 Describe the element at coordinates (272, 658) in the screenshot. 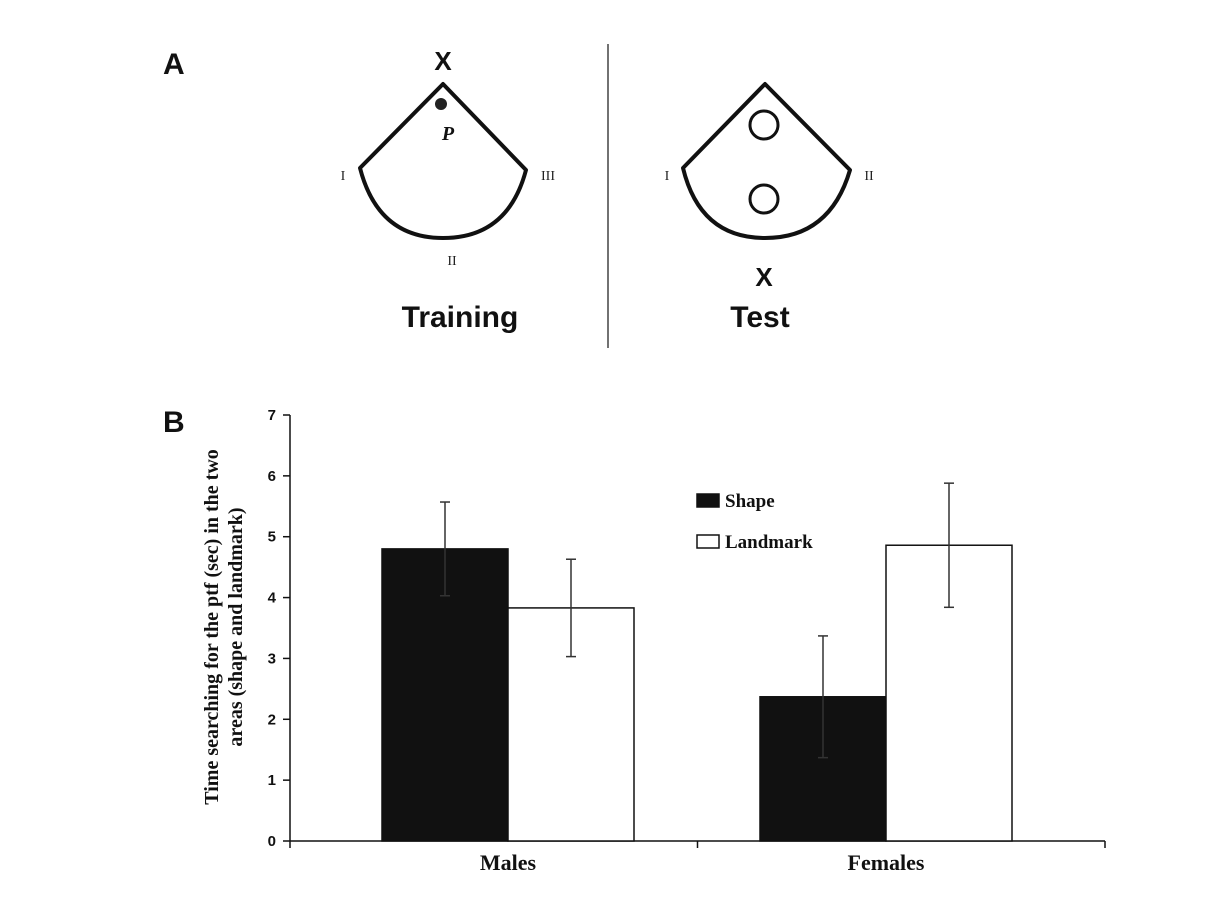

I see `y-tick-label: 3` at that location.